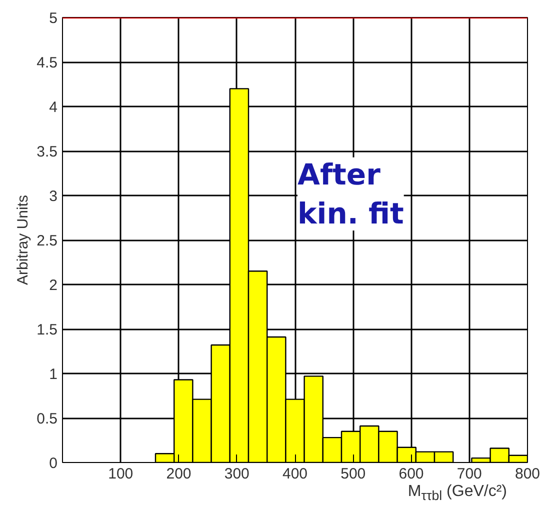 This screenshot has width=546, height=511. I want to click on y-tick-label: 3.5, so click(47, 152).